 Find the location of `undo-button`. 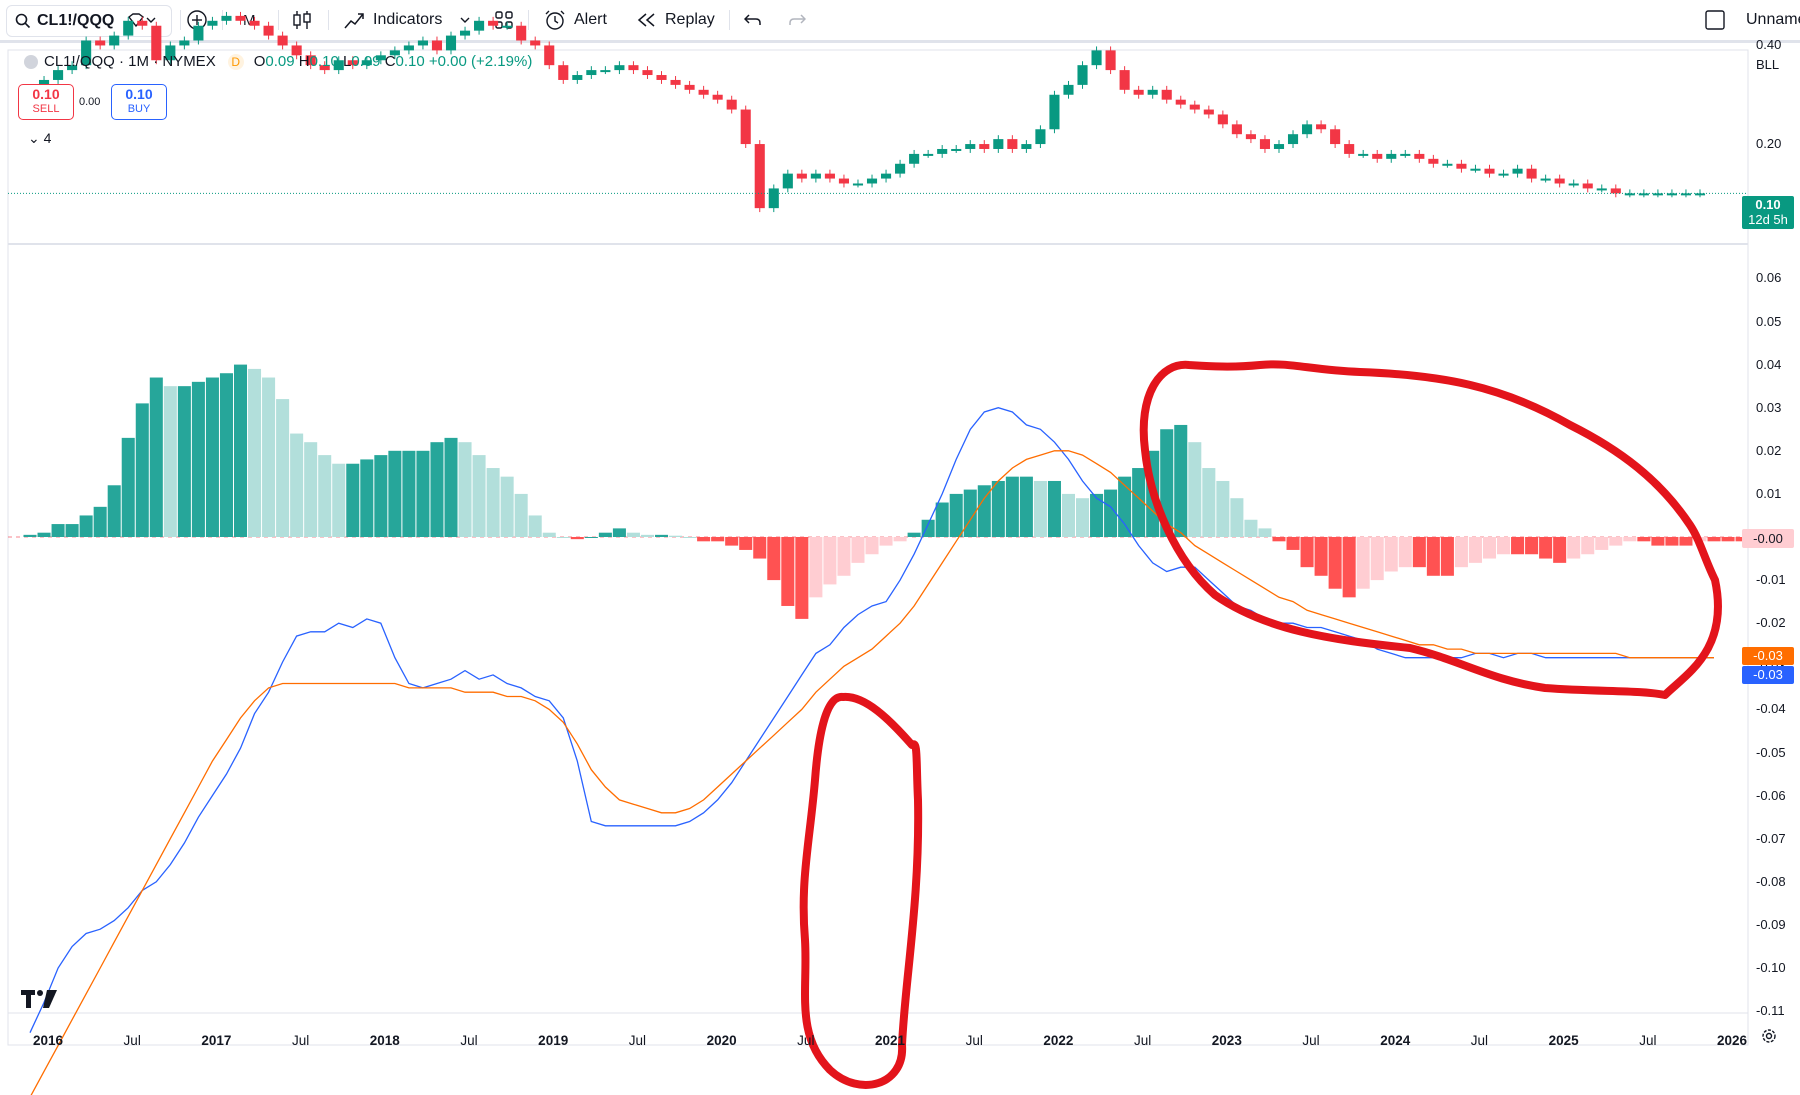

undo-button is located at coordinates (753, 20).